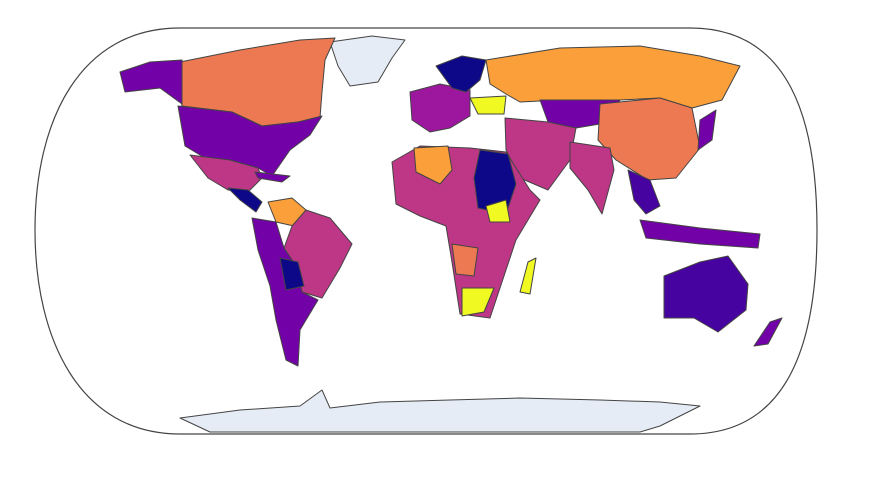 This screenshot has height=487, width=886. I want to click on madagascar, so click(528, 276).